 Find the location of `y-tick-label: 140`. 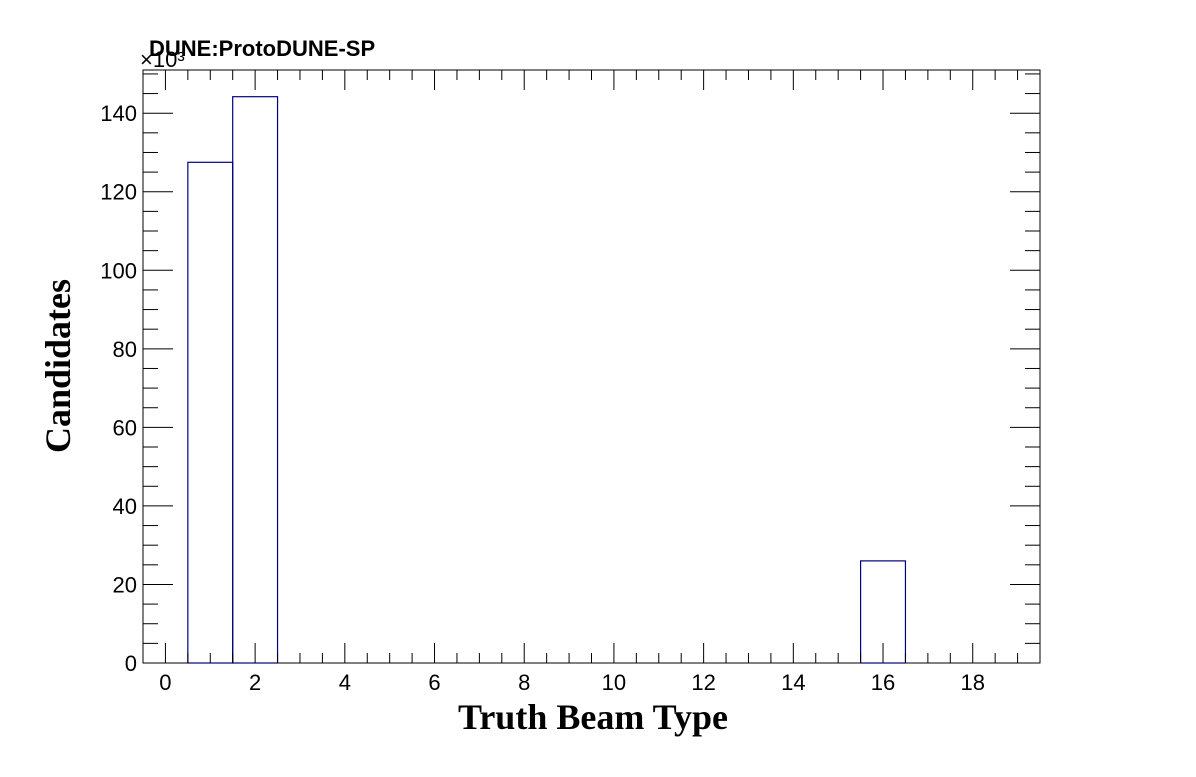

y-tick-label: 140 is located at coordinates (118, 113).